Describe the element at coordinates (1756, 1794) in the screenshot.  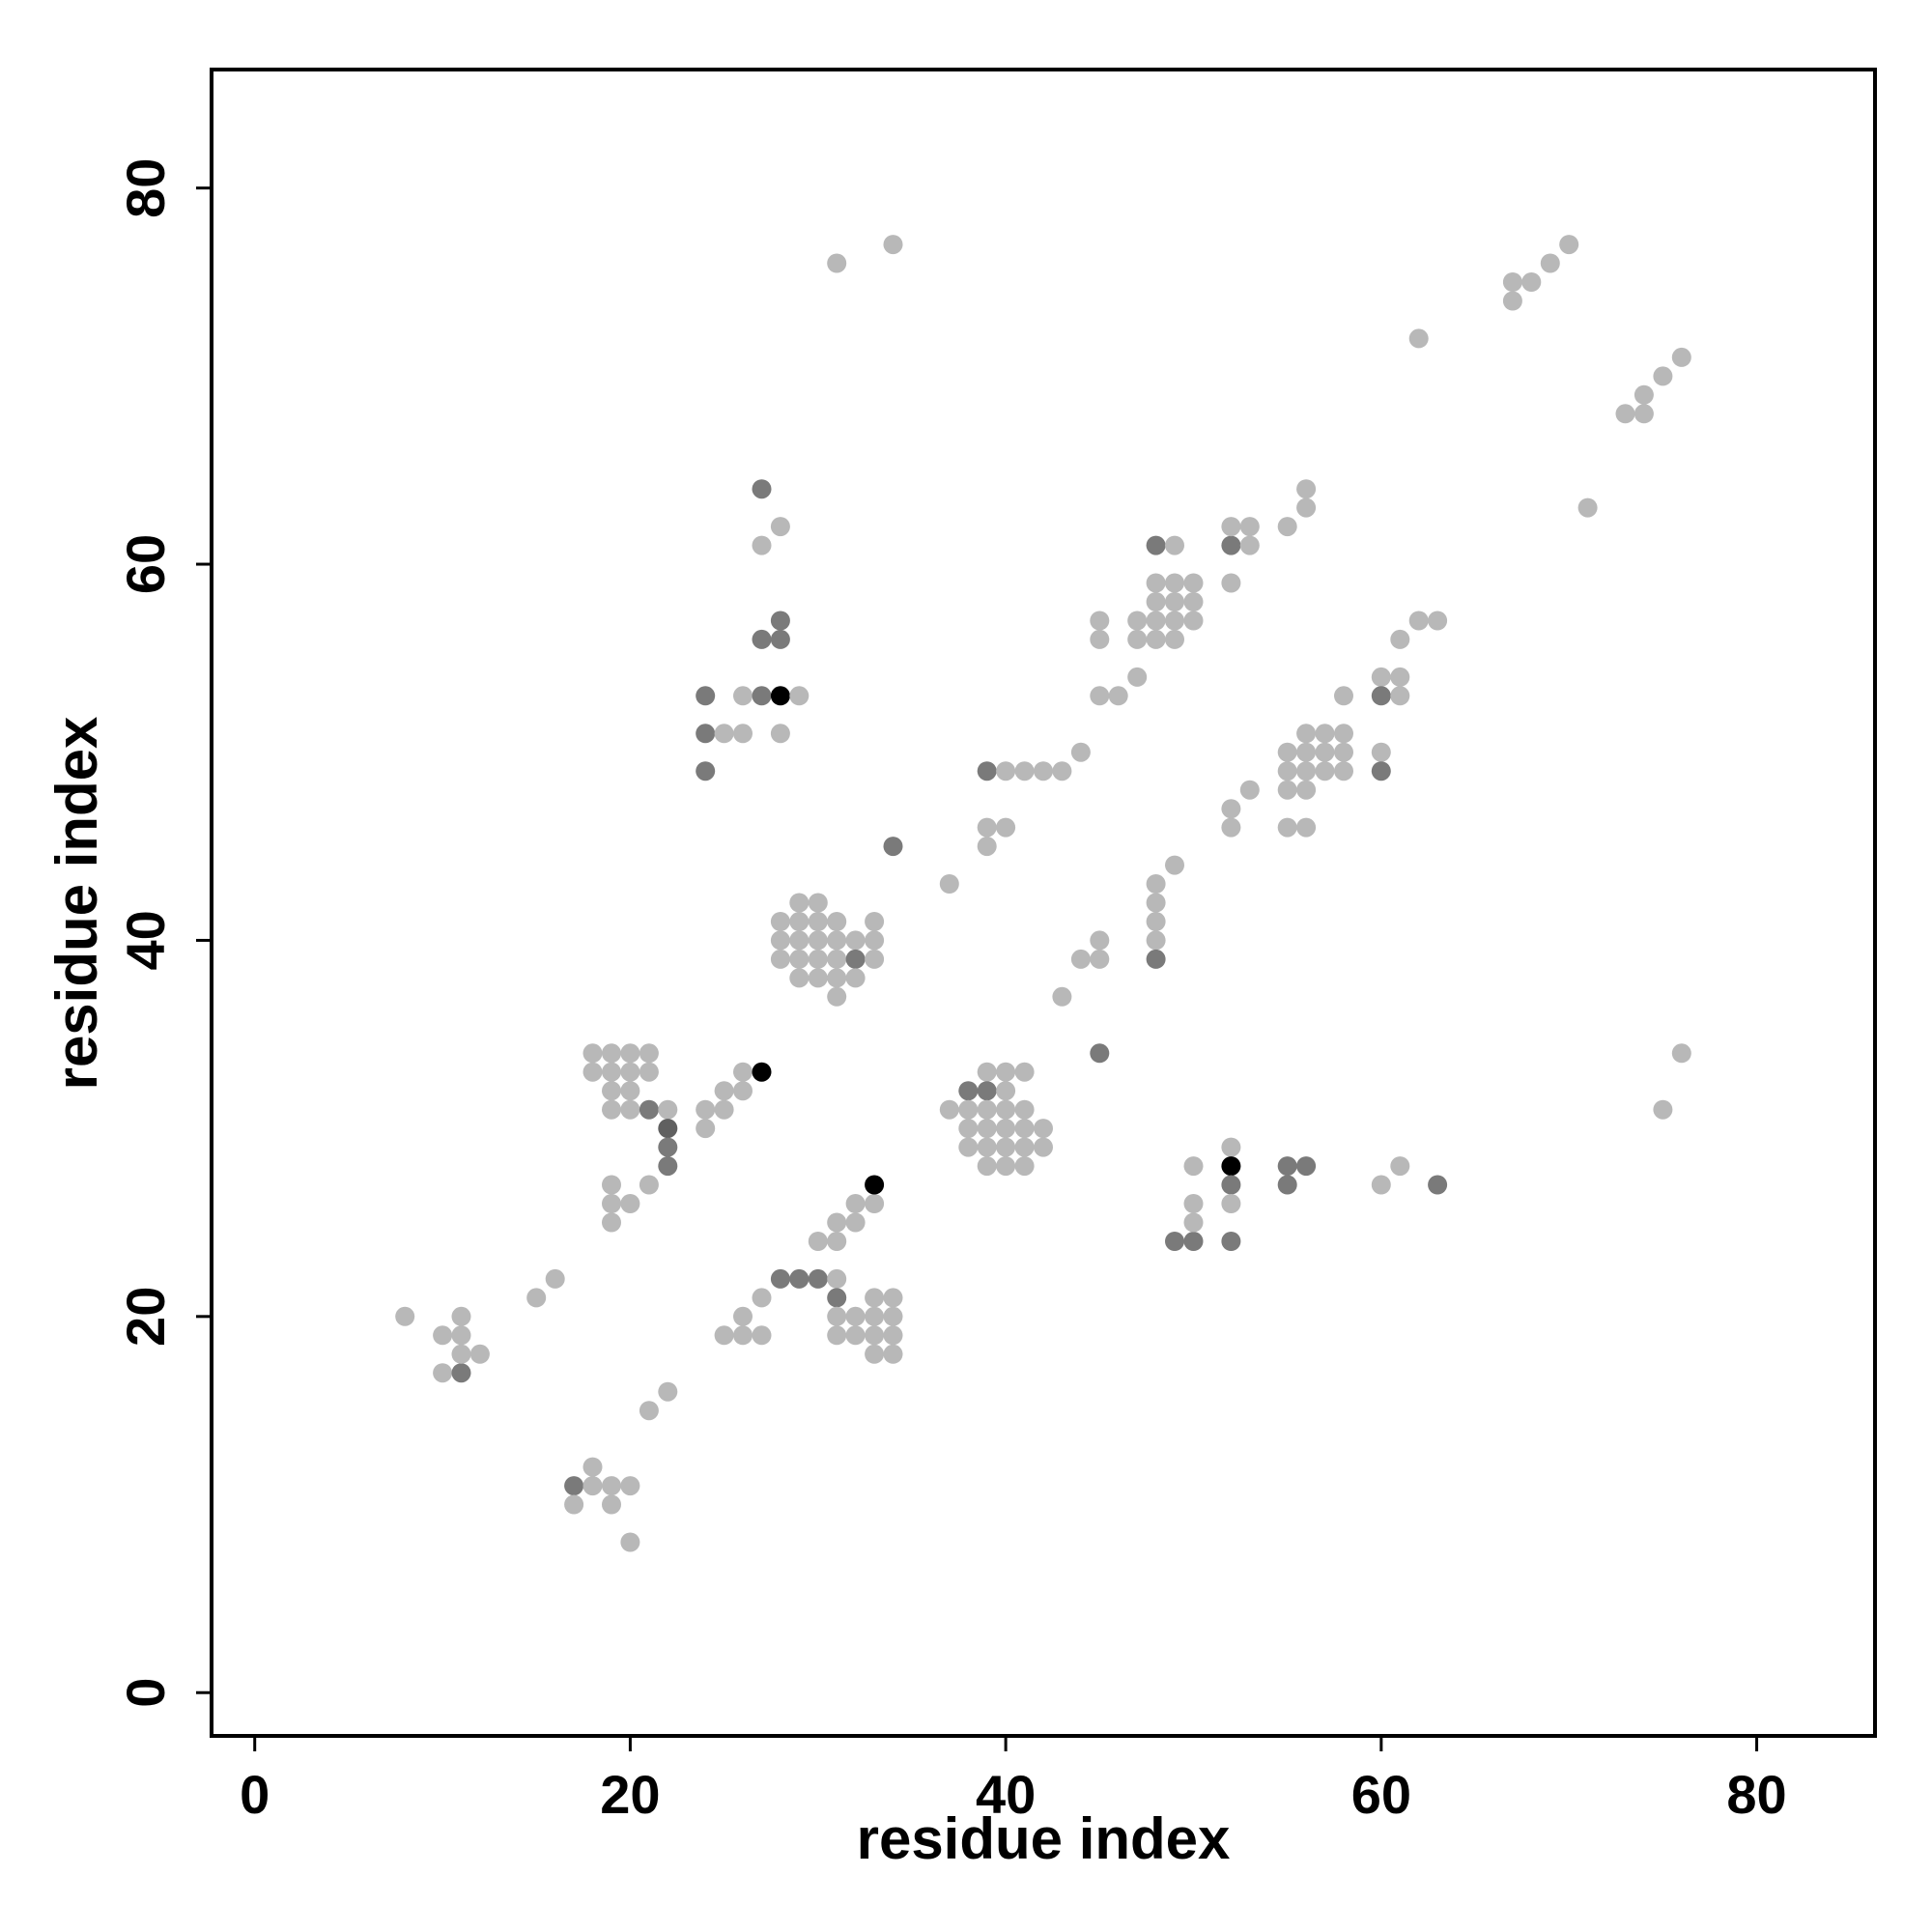
I see `x-tick-label: 80` at that location.